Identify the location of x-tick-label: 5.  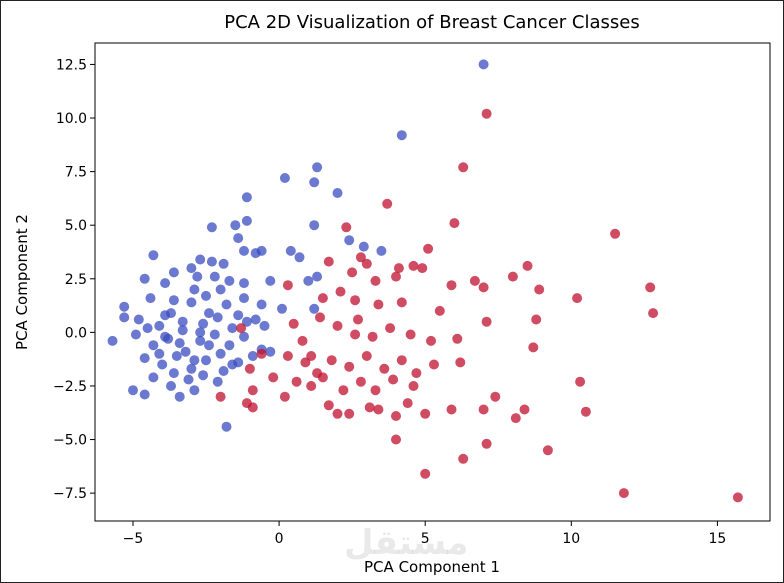
(425, 539).